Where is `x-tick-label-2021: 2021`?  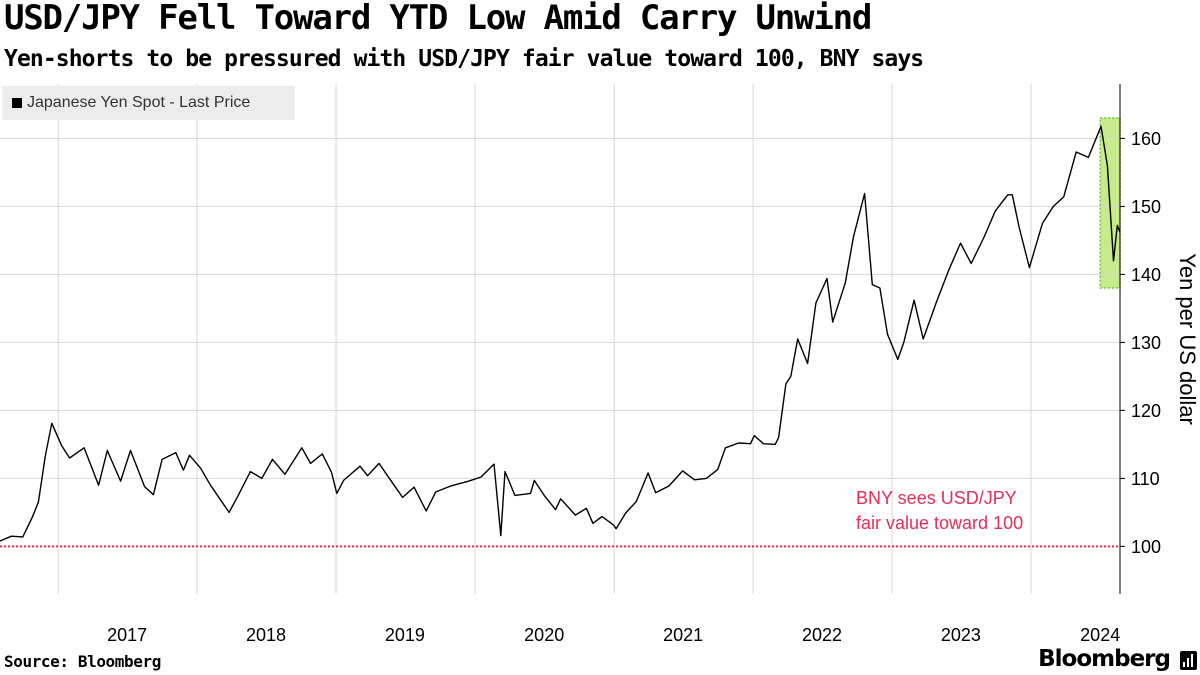 x-tick-label-2021: 2021 is located at coordinates (683, 635).